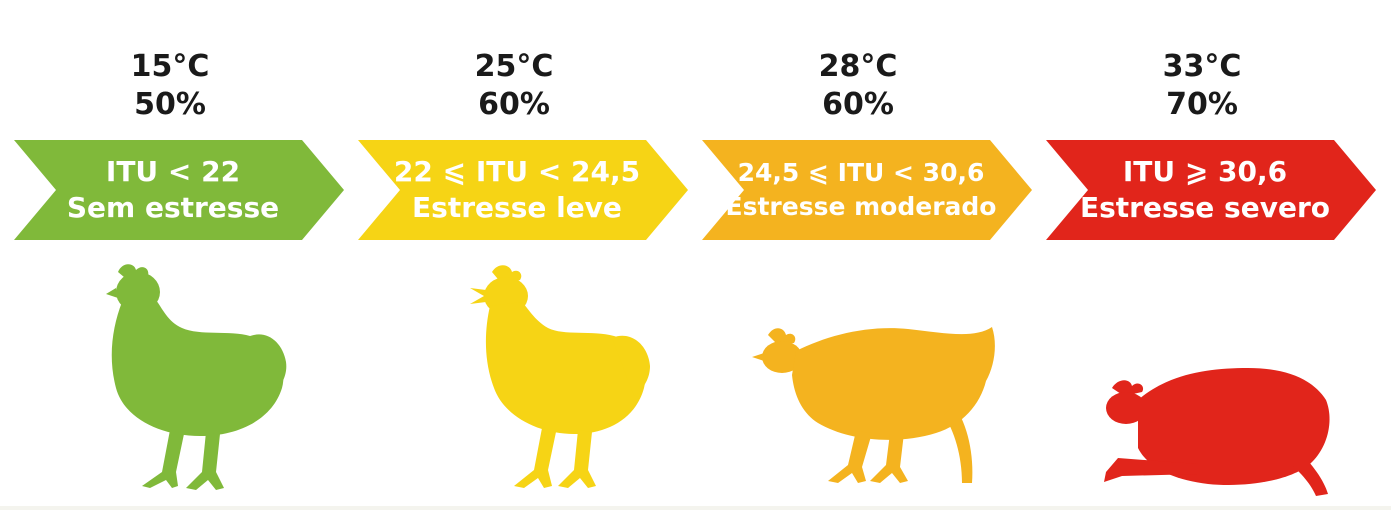 This screenshot has width=1391, height=510. What do you see at coordinates (560, 376) in the screenshot?
I see `chicken-panting-icon` at bounding box center [560, 376].